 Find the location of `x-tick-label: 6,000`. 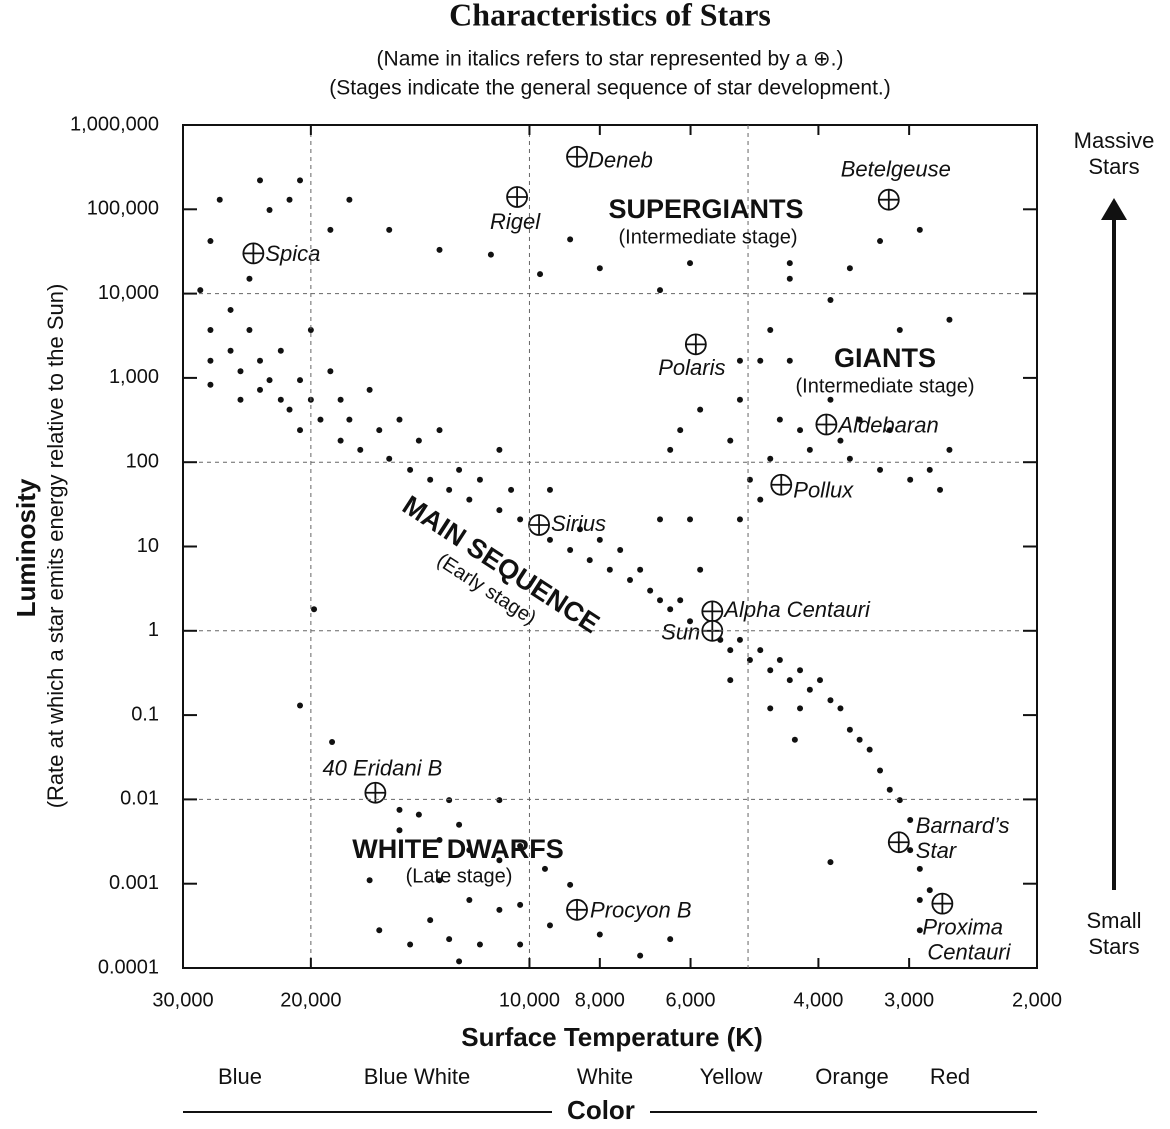

x-tick-label: 6,000 is located at coordinates (691, 1000).